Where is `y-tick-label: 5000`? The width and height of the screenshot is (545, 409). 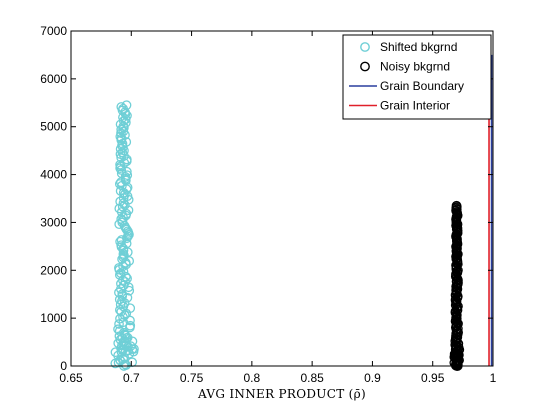 y-tick-label: 5000 is located at coordinates (53, 127).